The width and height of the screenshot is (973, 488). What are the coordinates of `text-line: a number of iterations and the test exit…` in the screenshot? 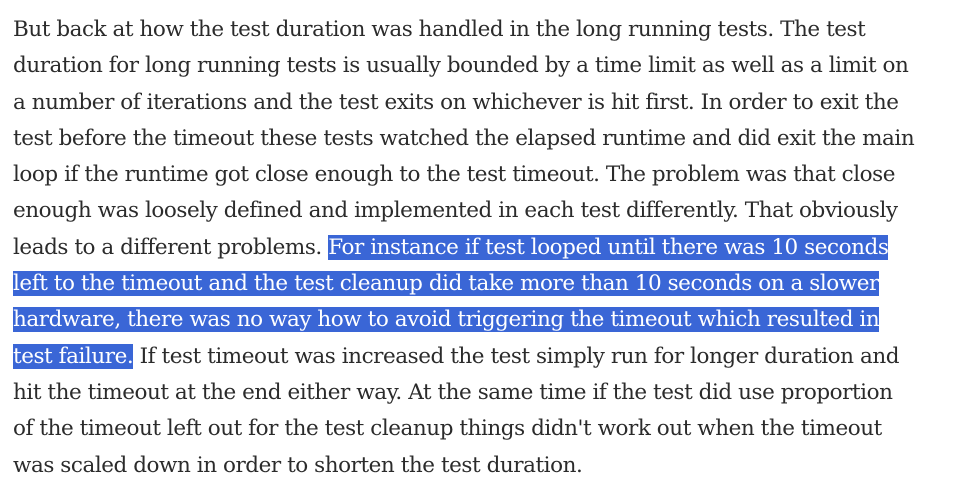 It's located at (492, 103).